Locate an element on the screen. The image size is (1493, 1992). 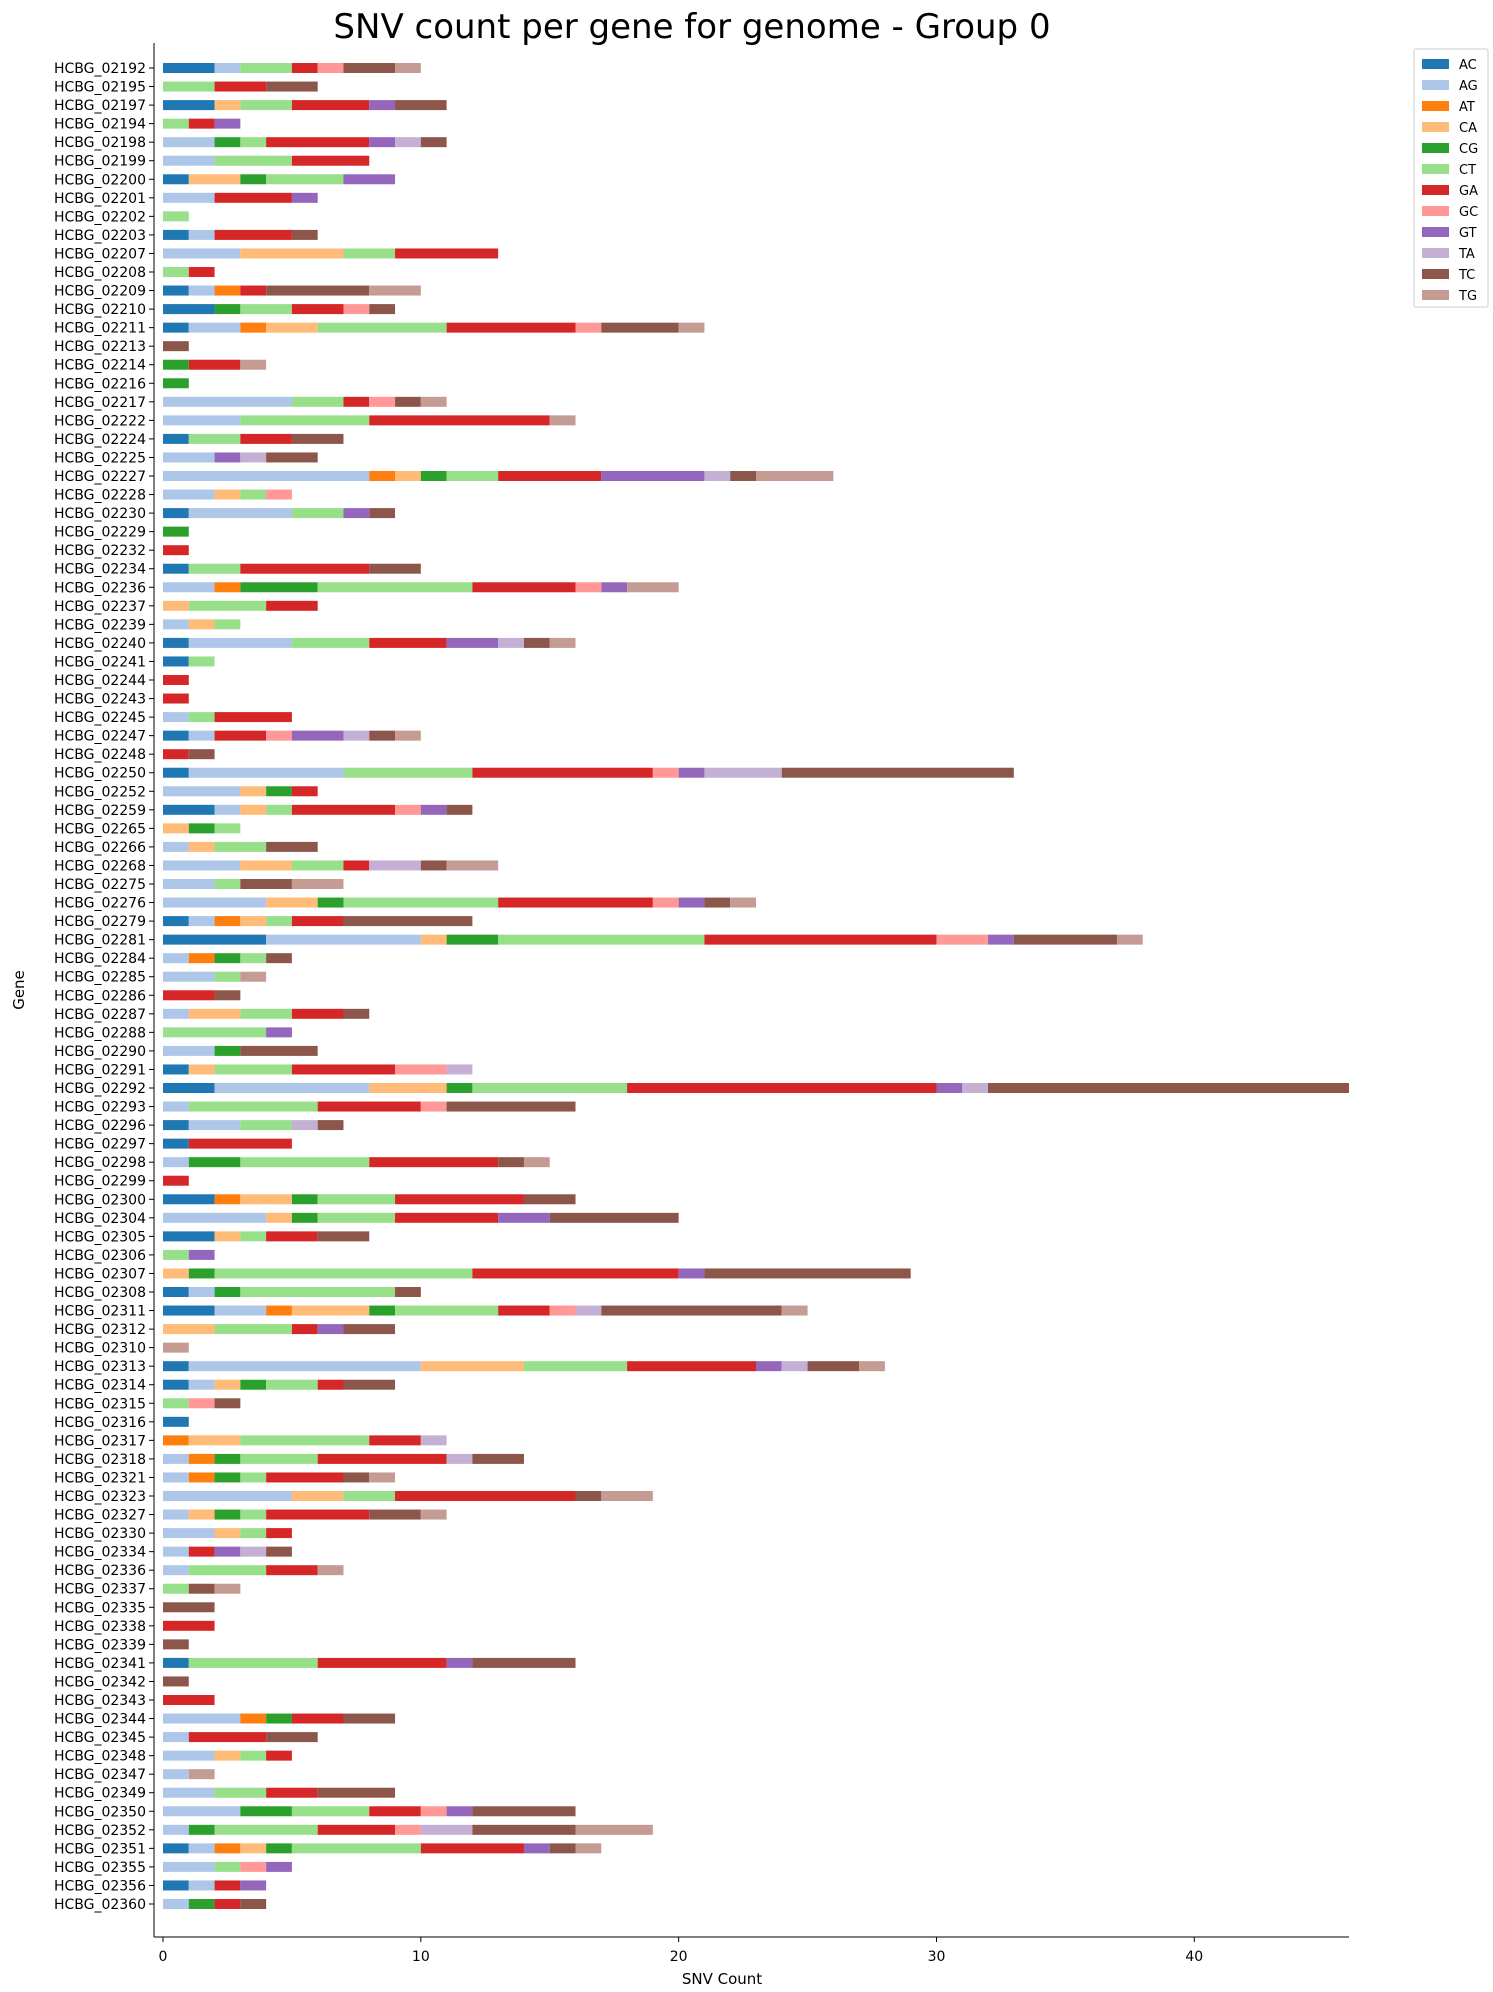
y-tick-label: HCBG_02360 is located at coordinates (100, 1905).